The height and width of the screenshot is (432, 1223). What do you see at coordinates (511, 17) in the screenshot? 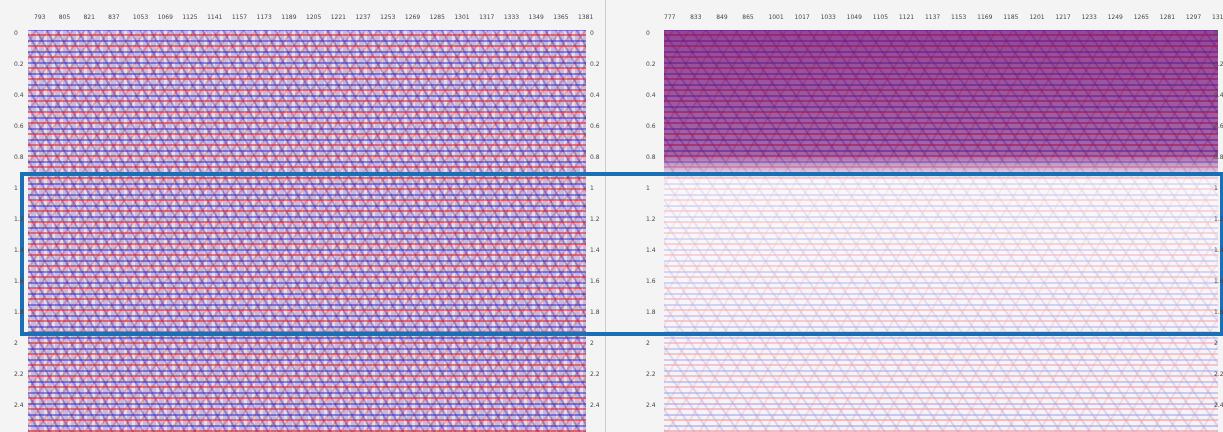
I see `trace-label: 1333` at bounding box center [511, 17].